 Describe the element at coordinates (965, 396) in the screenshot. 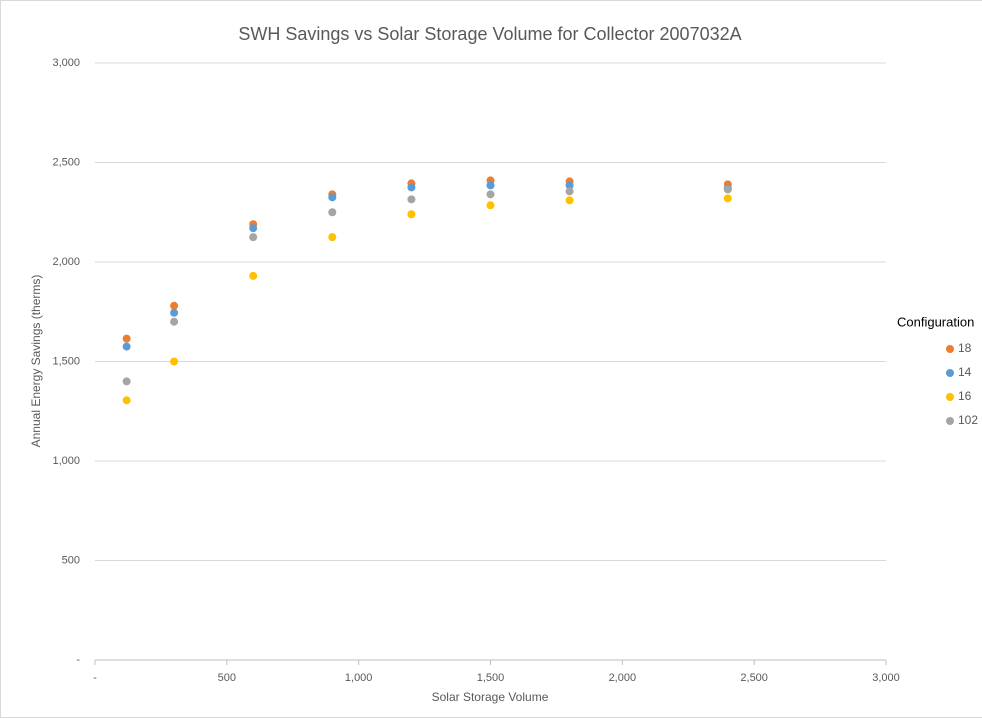

I see `legend-label: 16` at that location.